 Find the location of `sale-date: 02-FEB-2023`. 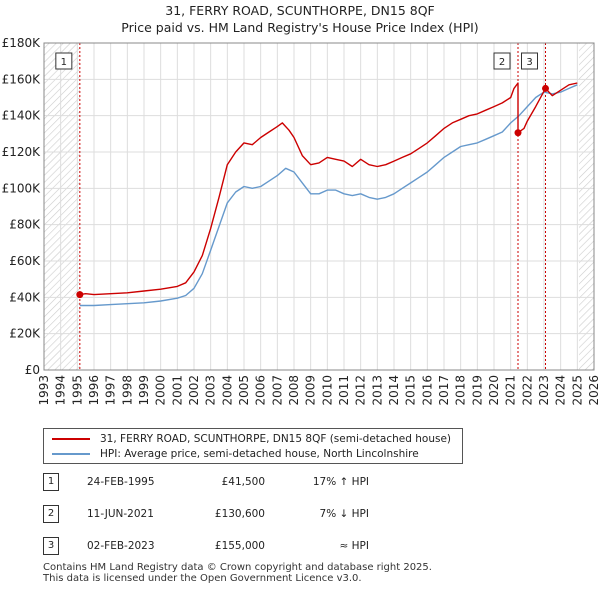

sale-date: 02-FEB-2023 is located at coordinates (121, 546).